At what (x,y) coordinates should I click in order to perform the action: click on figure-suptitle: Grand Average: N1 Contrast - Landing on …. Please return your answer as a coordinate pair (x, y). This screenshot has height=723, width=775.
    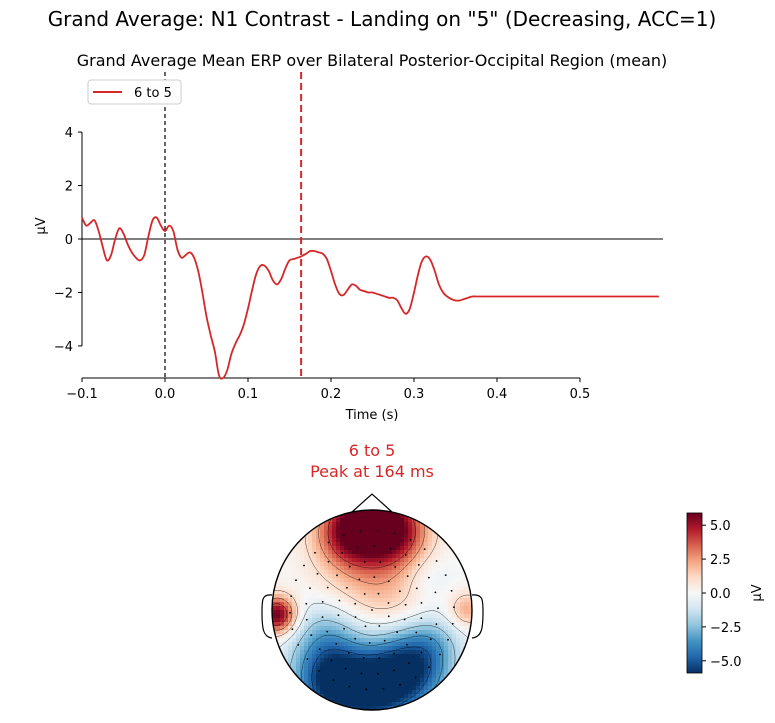
    Looking at the image, I should click on (382, 19).